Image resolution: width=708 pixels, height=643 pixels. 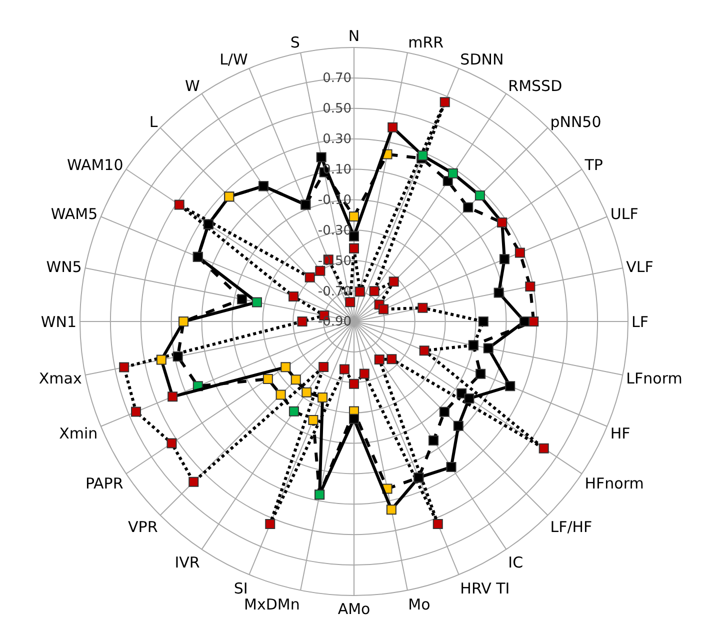 I want to click on spoke-label: N, so click(x=354, y=36).